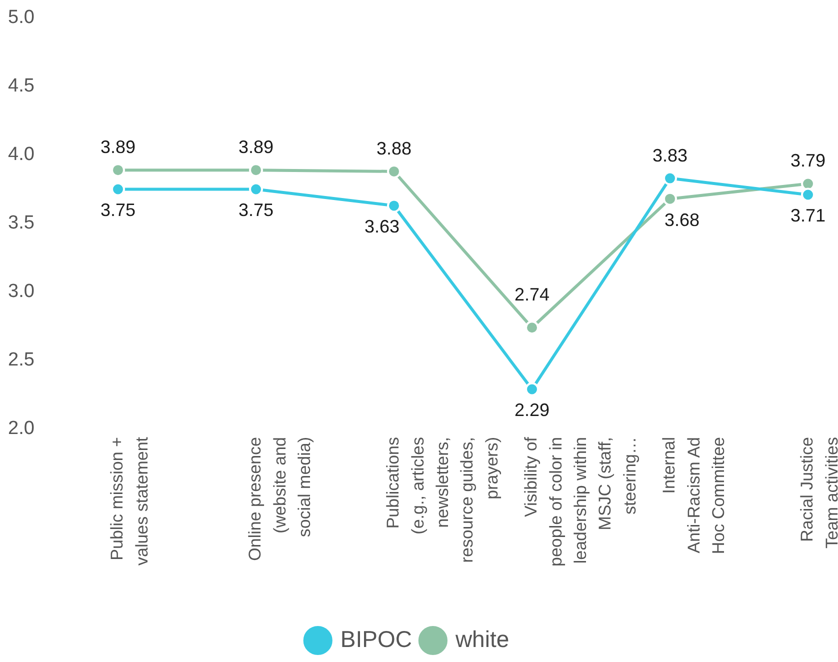 The width and height of the screenshot is (838, 662). Describe the element at coordinates (670, 155) in the screenshot. I see `data-label: 3.83` at that location.